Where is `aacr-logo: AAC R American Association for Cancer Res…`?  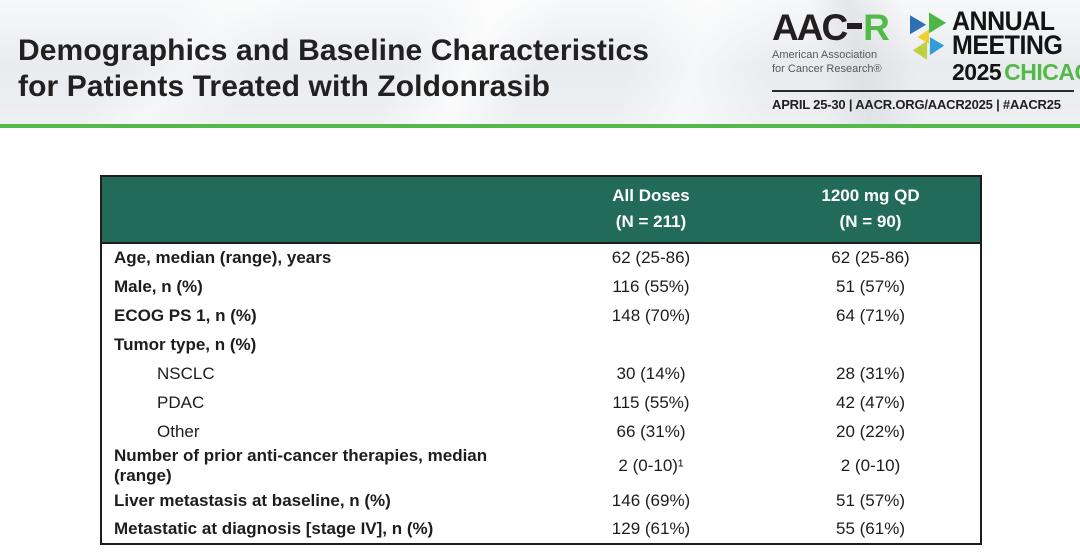 aacr-logo: AAC R American Association for Cancer Res… is located at coordinates (926, 60).